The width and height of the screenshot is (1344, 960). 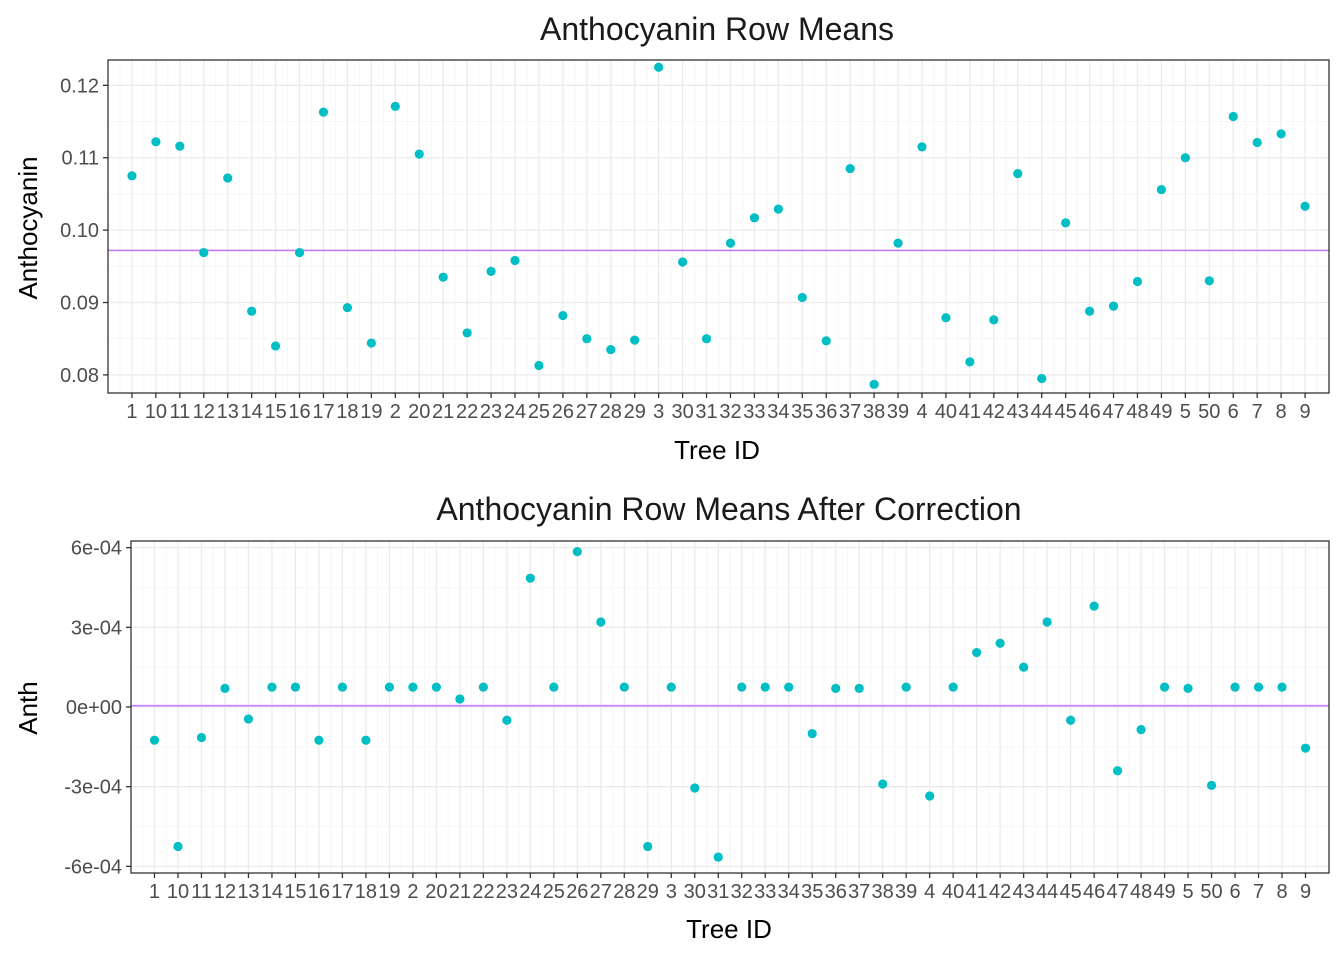 I want to click on x-tick-label: 23, so click(x=507, y=892).